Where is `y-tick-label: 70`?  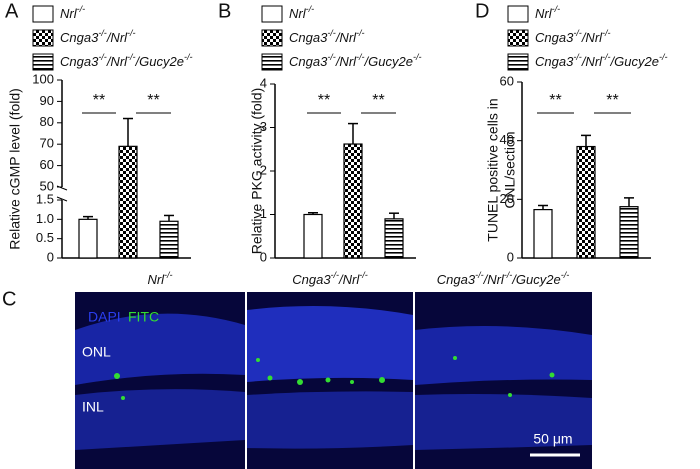
y-tick-label: 70 is located at coordinates (47, 143).